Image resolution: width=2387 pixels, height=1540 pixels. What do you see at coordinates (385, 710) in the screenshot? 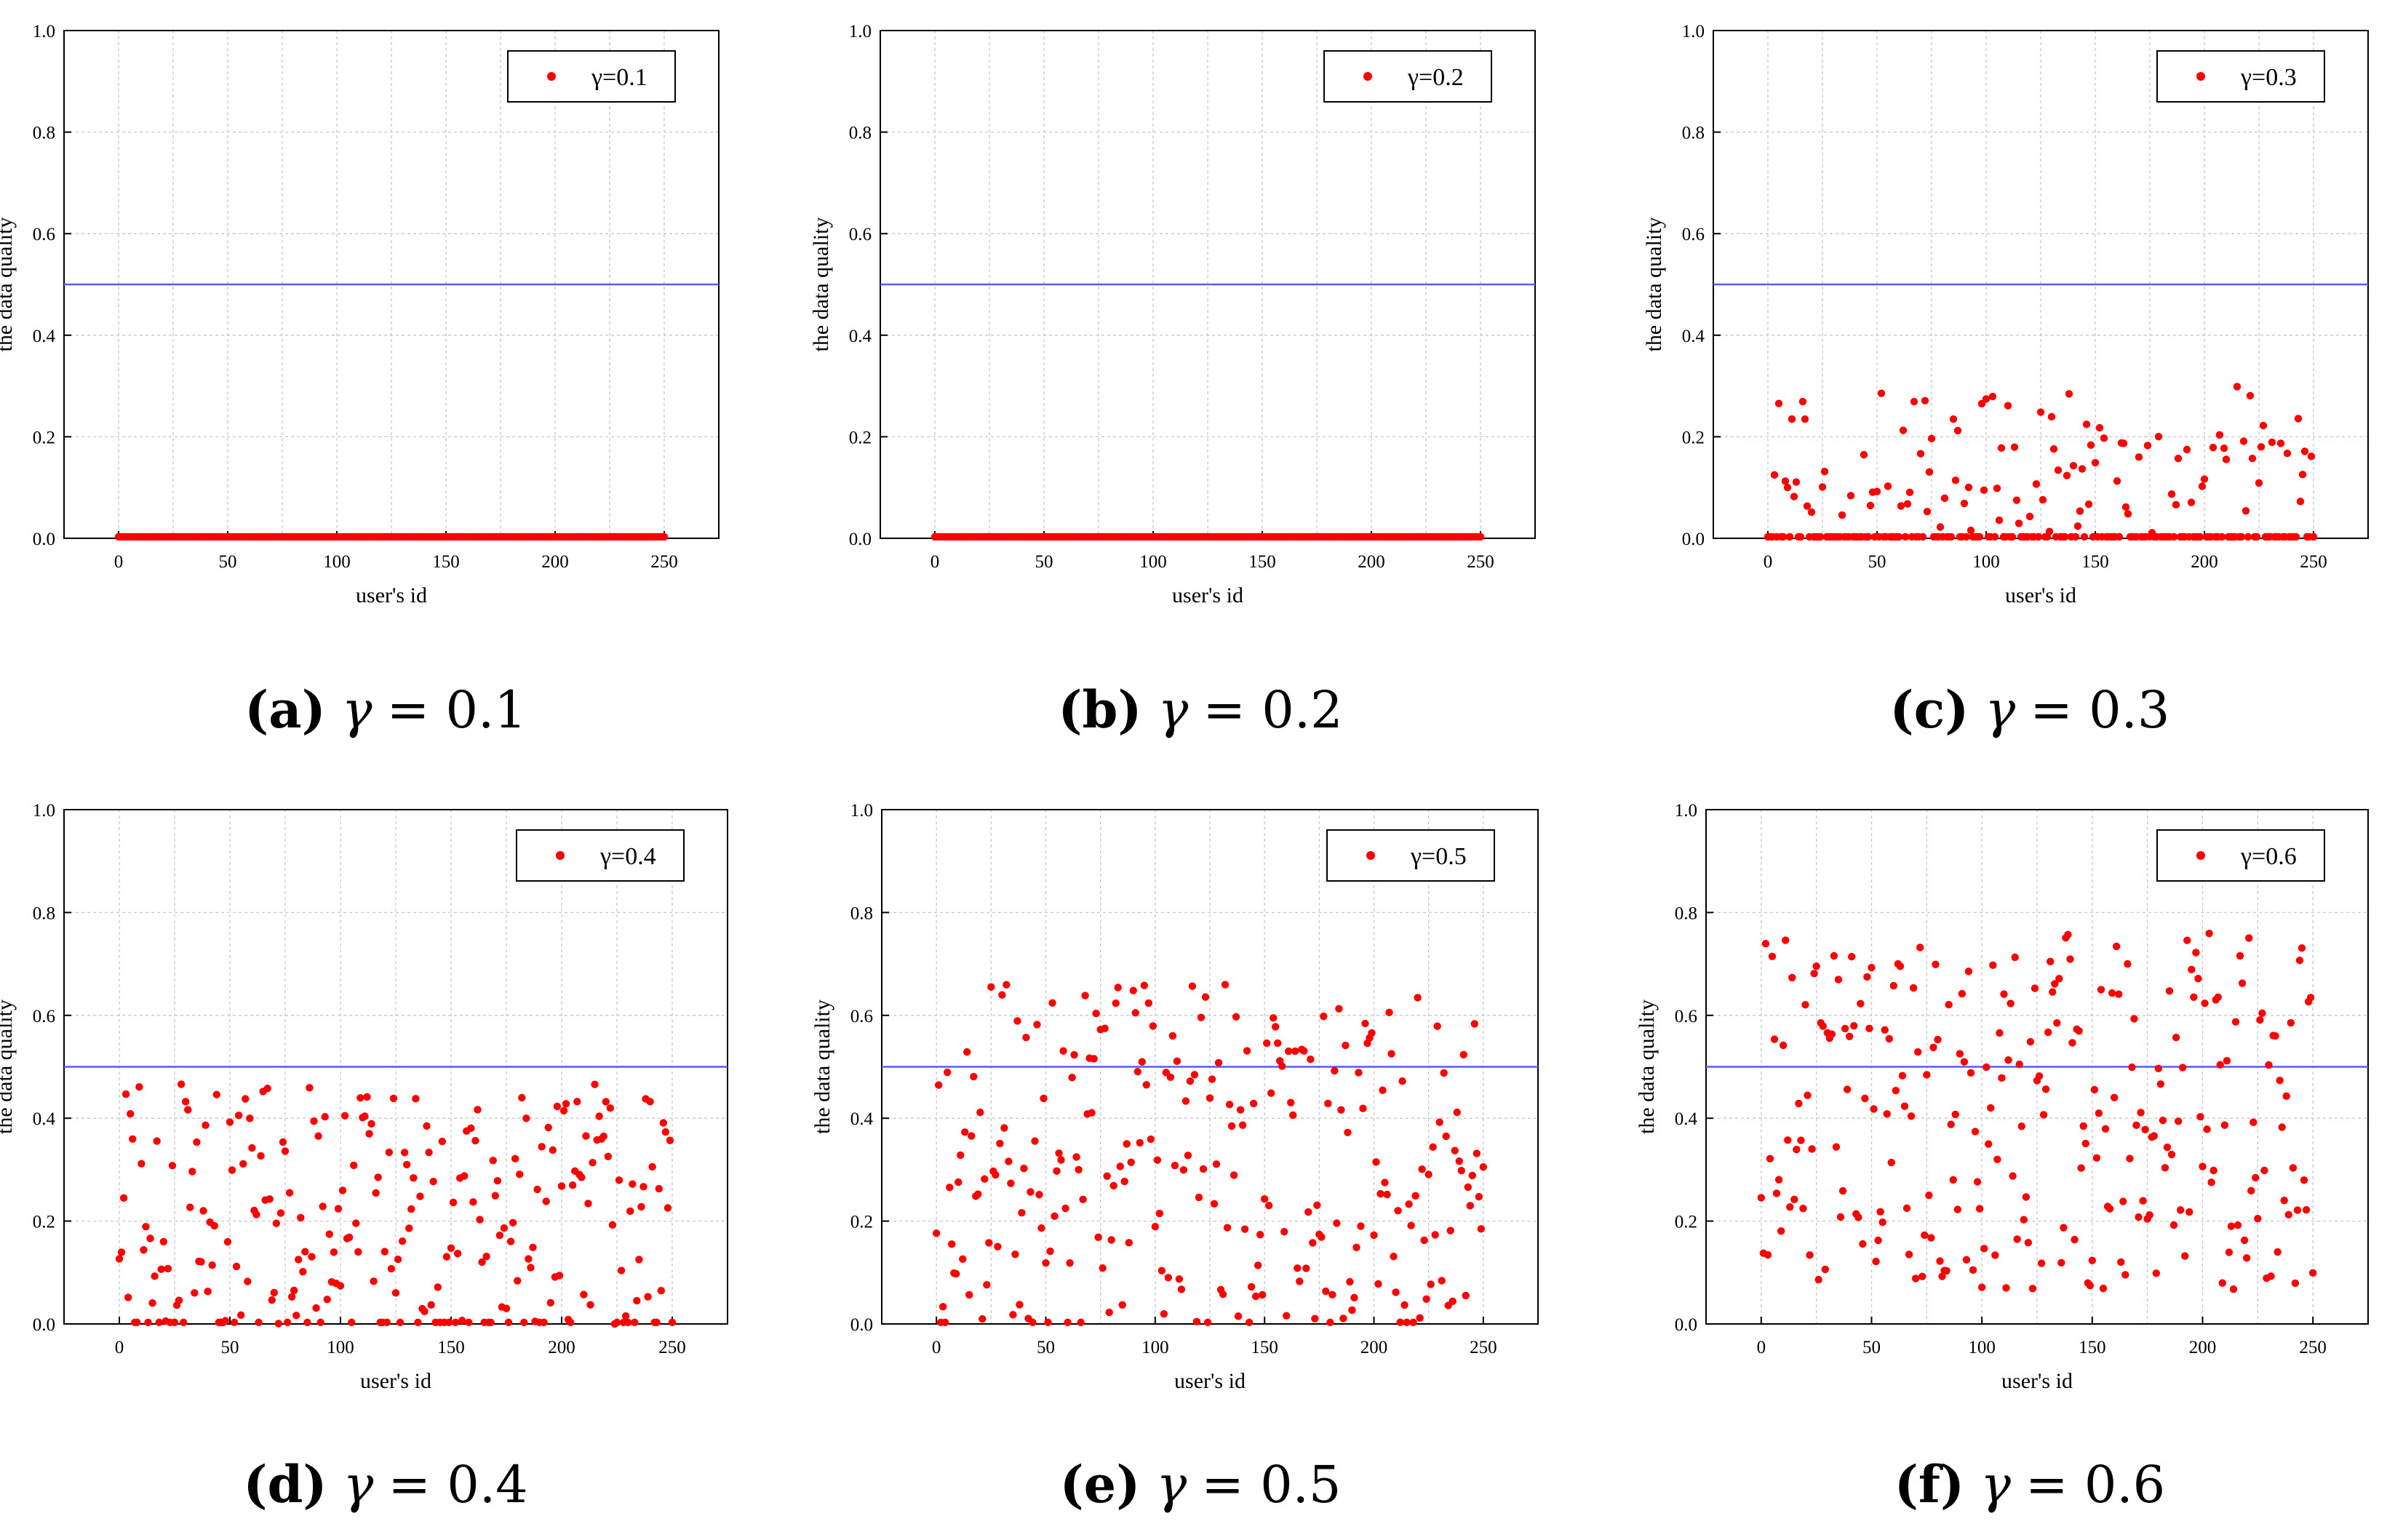
I see `panel-caption: (a) γ = 0.1` at bounding box center [385, 710].